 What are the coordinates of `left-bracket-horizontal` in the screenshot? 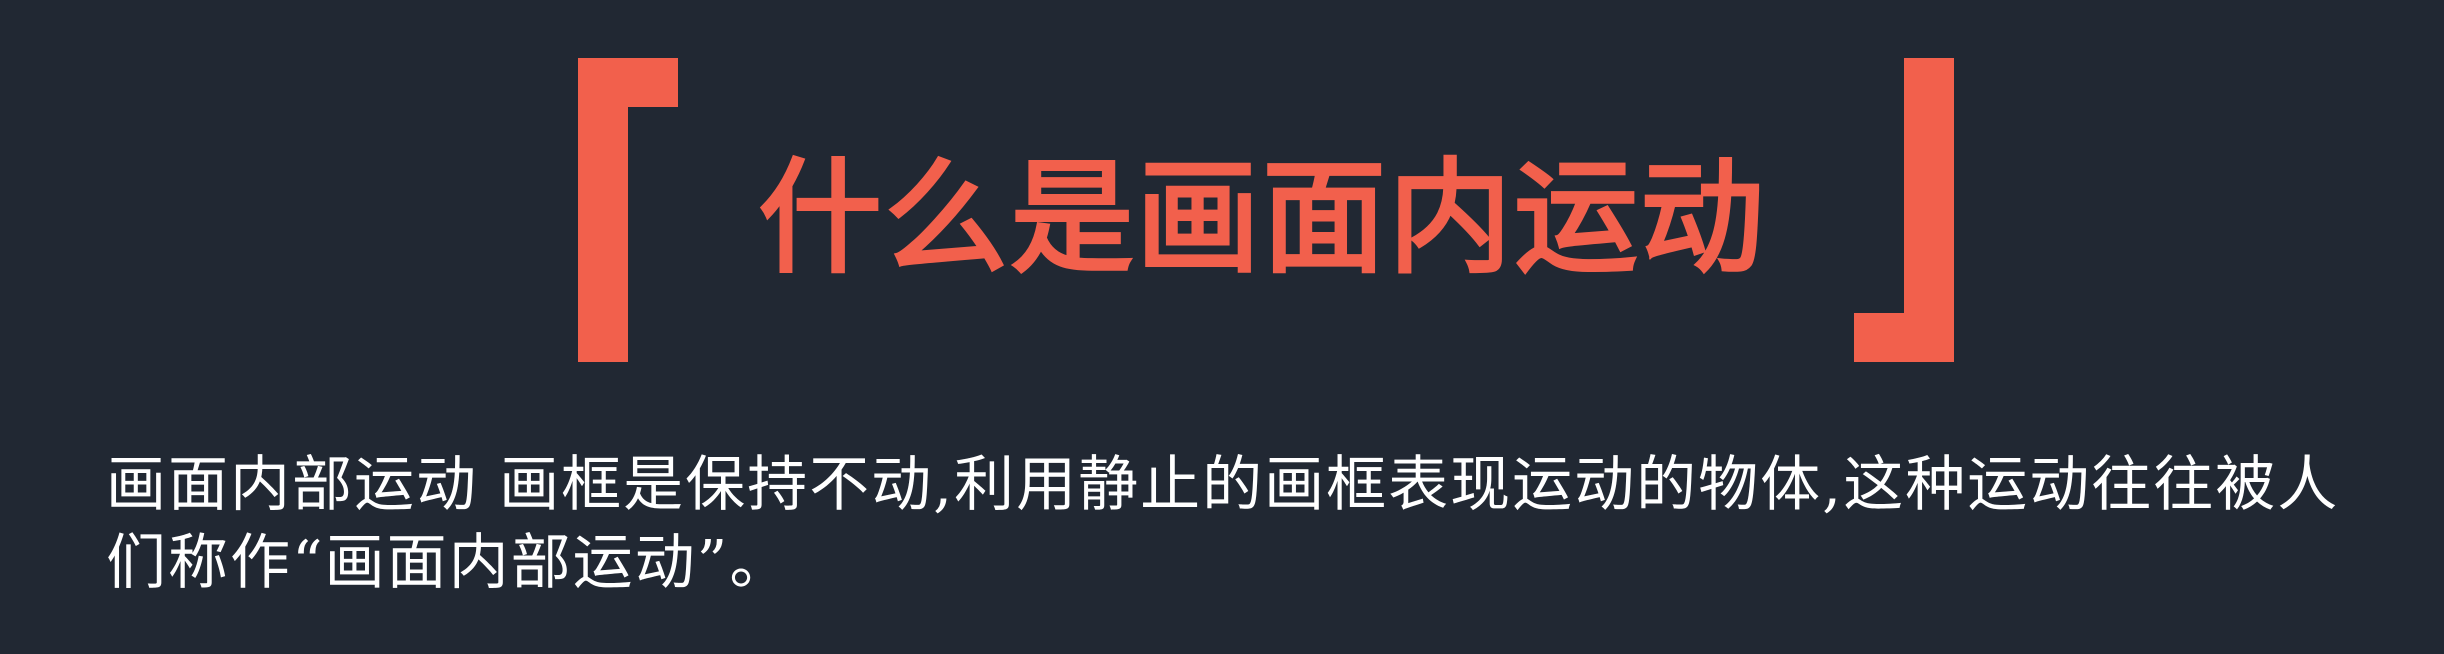 It's located at (628, 82).